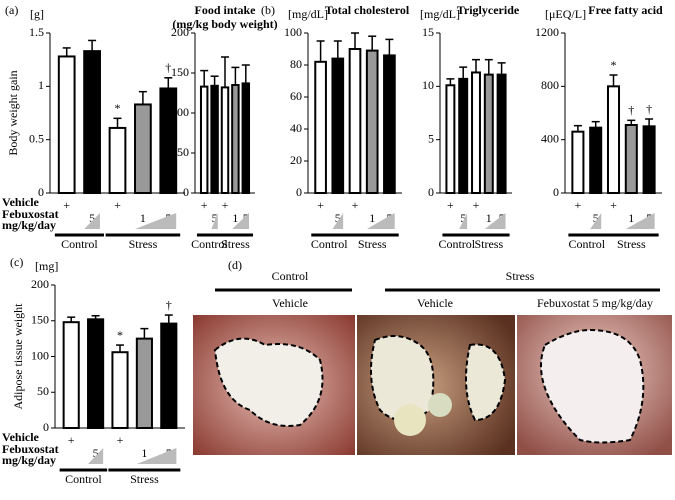 Image resolution: width=675 pixels, height=500 pixels. What do you see at coordinates (46, 266) in the screenshot?
I see `y-unit: [mg]` at bounding box center [46, 266].